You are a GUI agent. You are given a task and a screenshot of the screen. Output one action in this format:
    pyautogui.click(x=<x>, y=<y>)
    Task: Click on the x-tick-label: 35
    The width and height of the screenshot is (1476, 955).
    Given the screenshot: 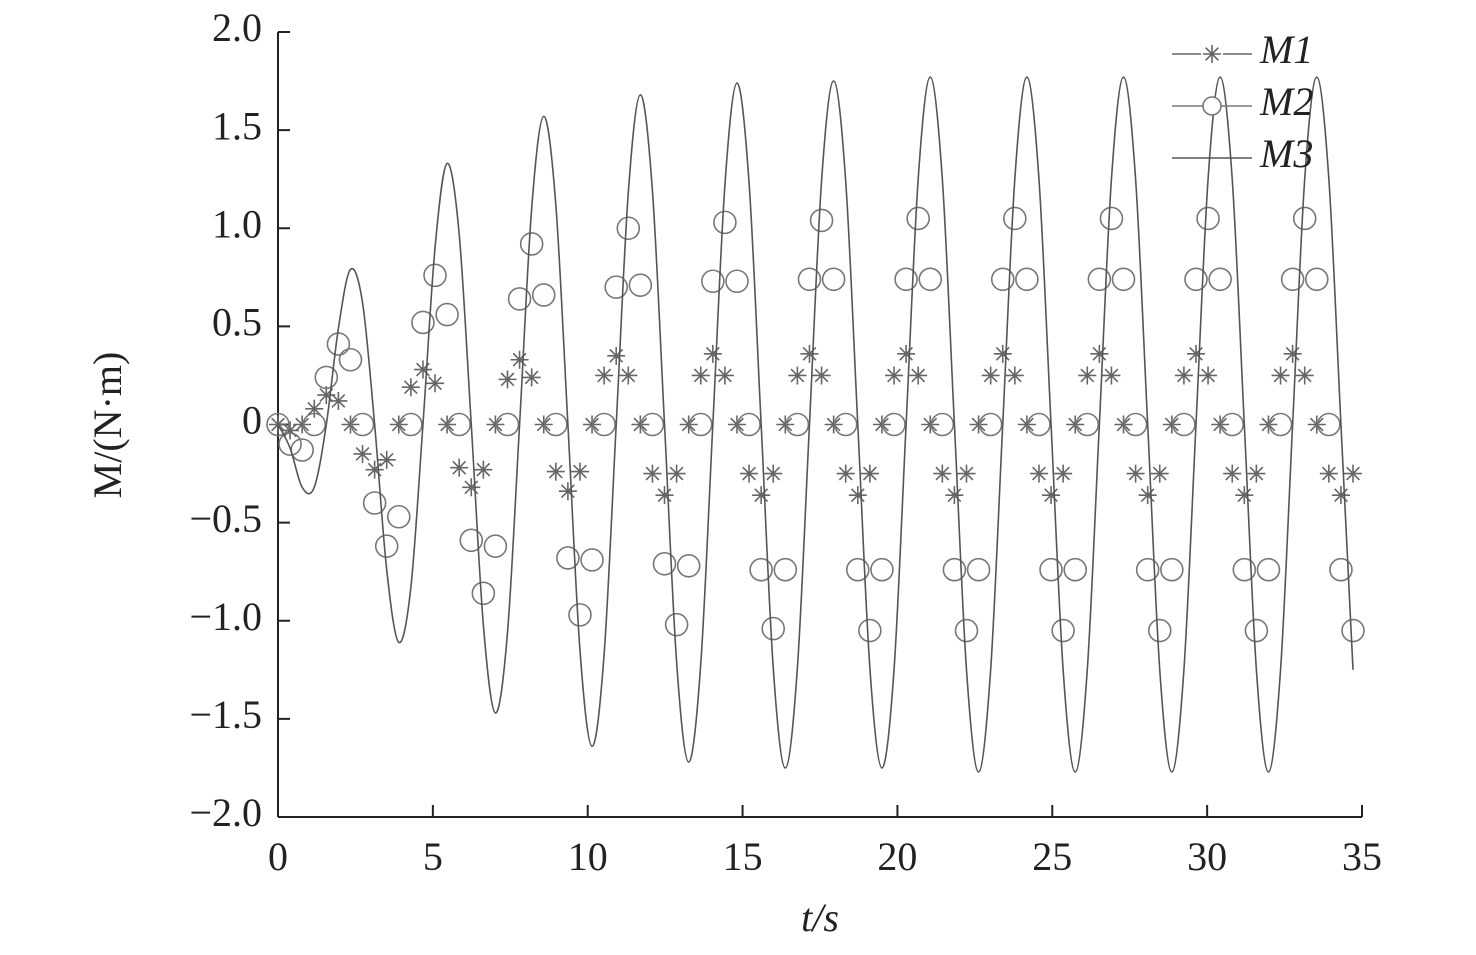 What is the action you would take?
    pyautogui.click(x=1362, y=856)
    